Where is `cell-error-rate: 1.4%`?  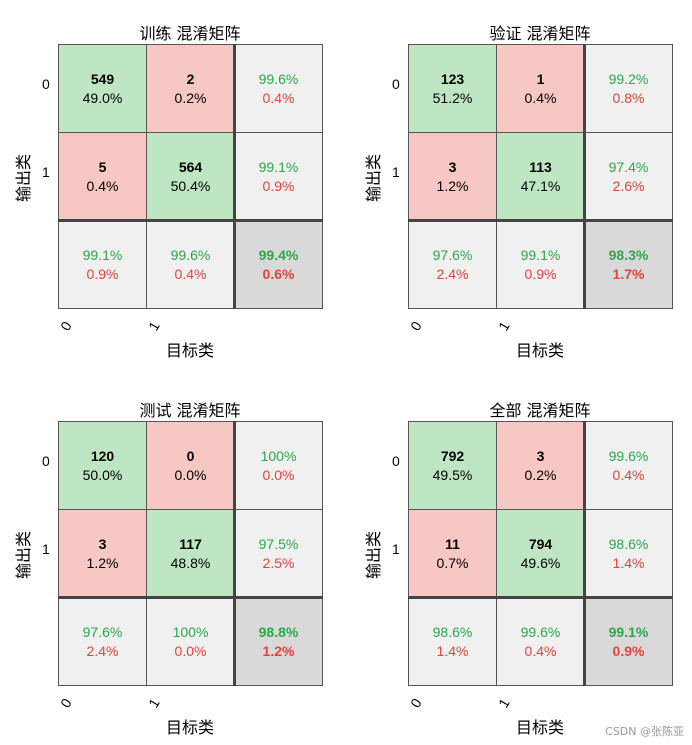 cell-error-rate: 1.4% is located at coordinates (628, 562).